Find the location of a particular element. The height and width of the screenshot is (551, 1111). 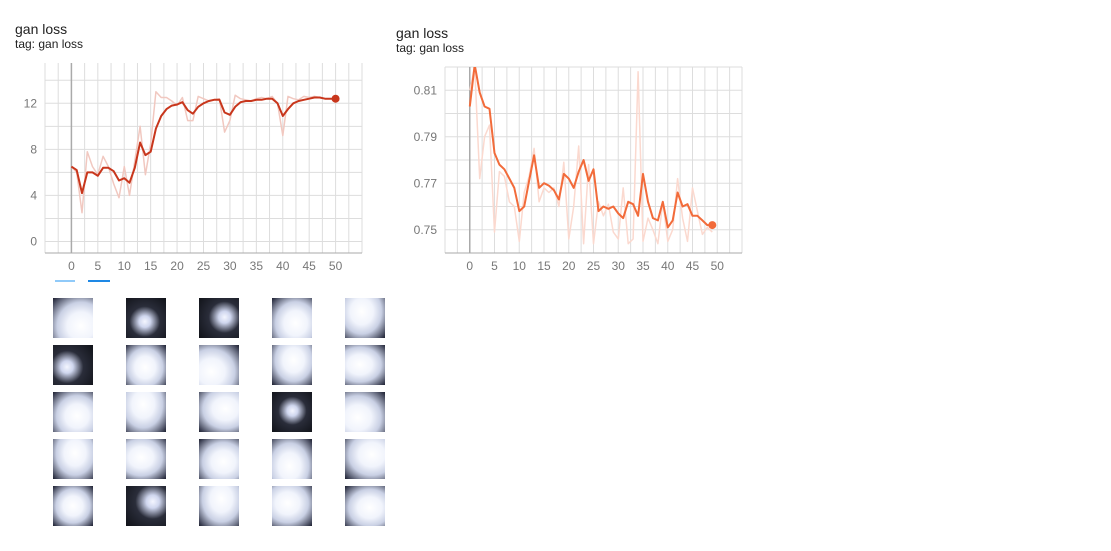

y-tick-label: 4 is located at coordinates (33, 195).